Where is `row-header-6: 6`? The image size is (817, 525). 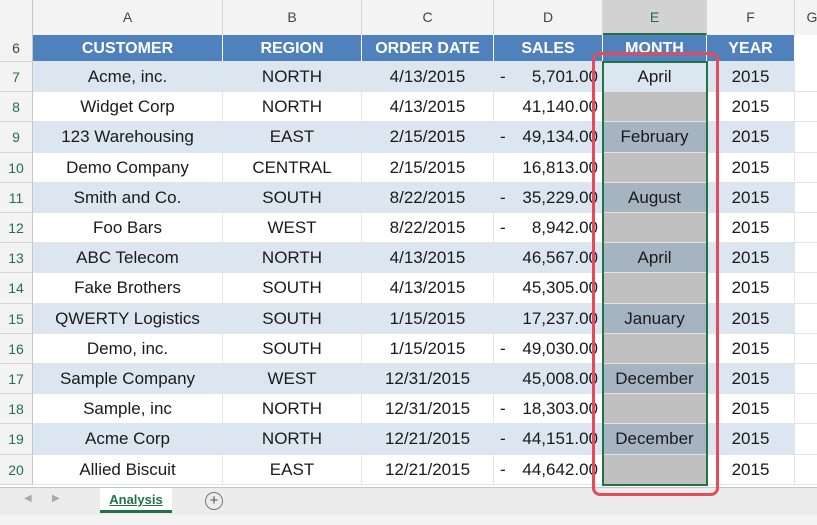 row-header-6: 6 is located at coordinates (16, 48).